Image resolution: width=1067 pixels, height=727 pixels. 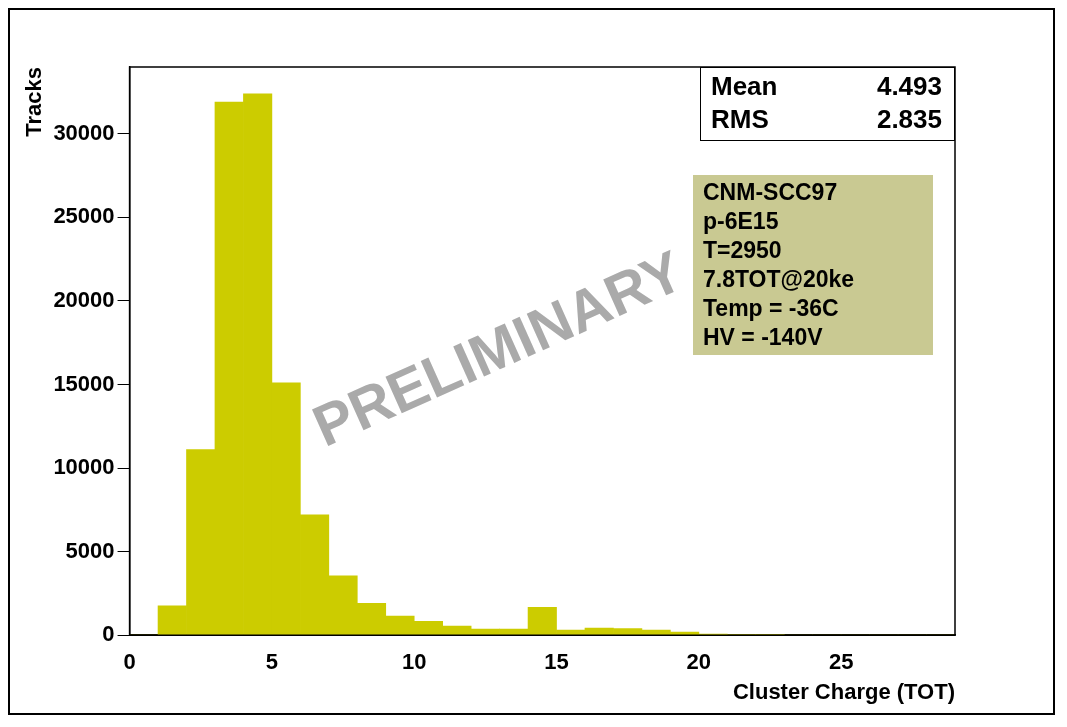 What do you see at coordinates (699, 662) in the screenshot?
I see `x-tick-label: 20` at bounding box center [699, 662].